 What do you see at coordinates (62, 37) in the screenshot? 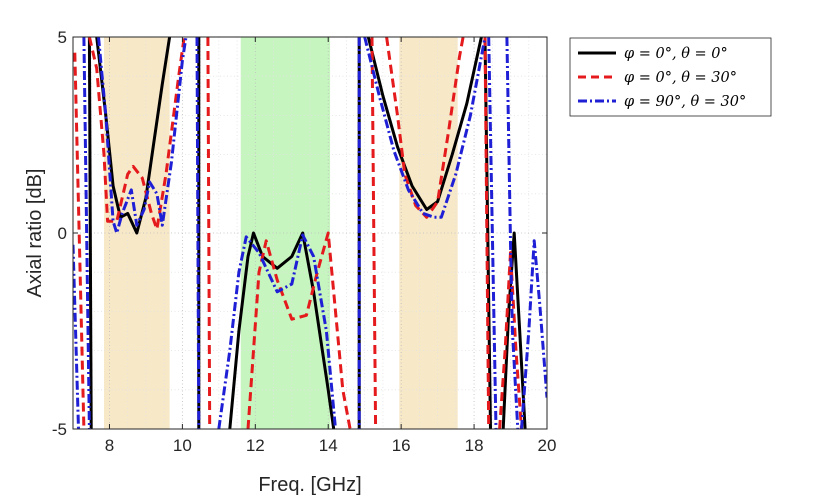
I see `y-tick-label: 5` at bounding box center [62, 37].